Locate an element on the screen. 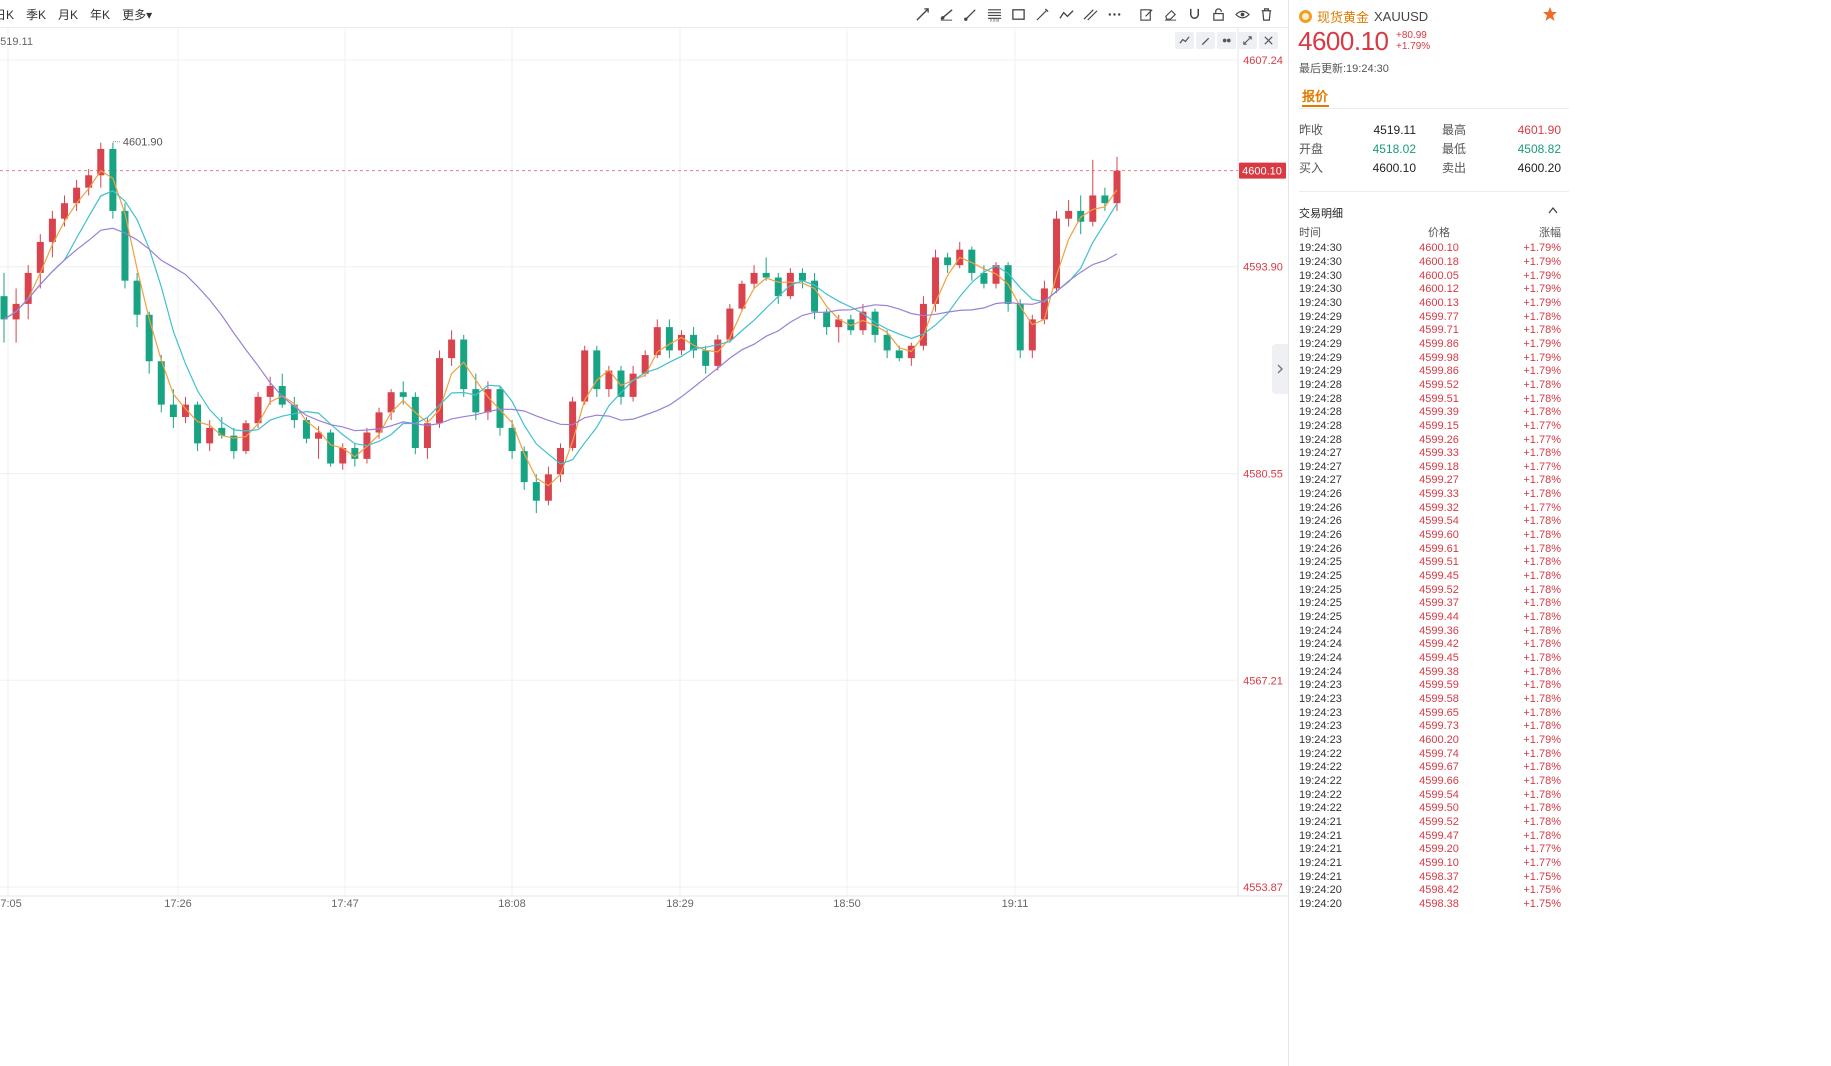  period-day: 日K is located at coordinates (7, 15).